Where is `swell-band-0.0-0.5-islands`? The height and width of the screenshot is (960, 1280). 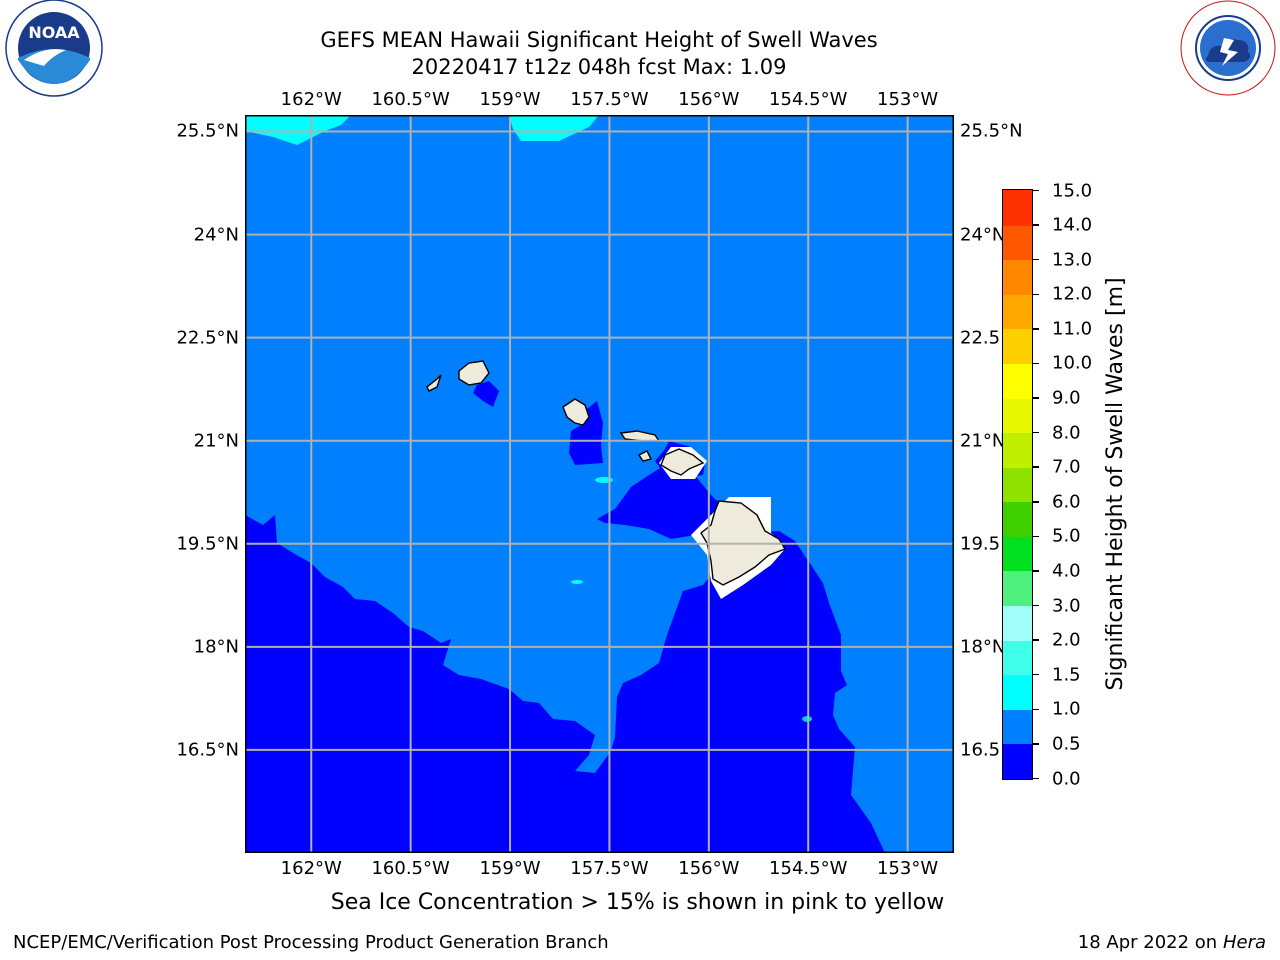 swell-band-0.0-0.5-islands is located at coordinates (660, 501).